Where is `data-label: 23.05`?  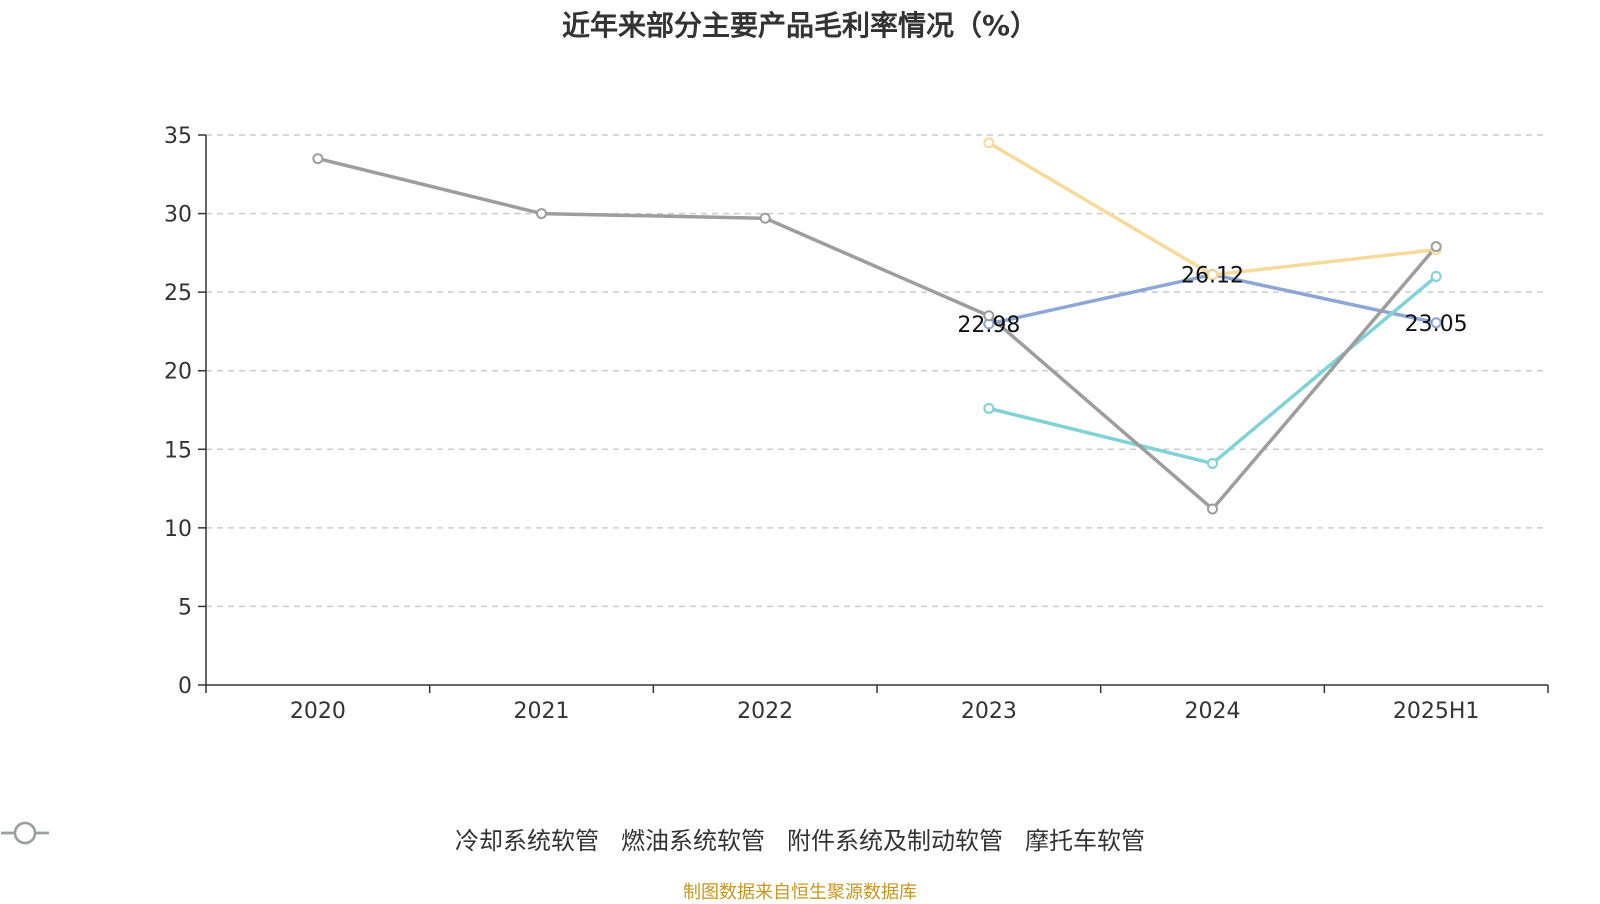
data-label: 23.05 is located at coordinates (1436, 324).